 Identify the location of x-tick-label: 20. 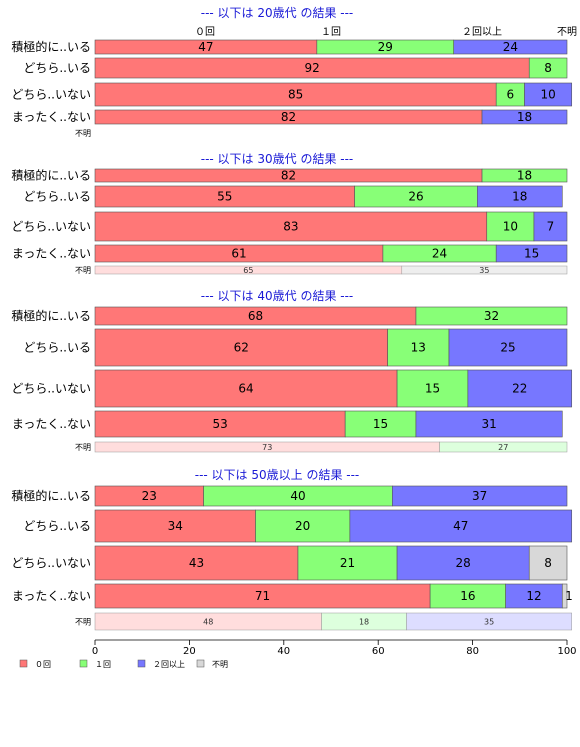
(189, 651).